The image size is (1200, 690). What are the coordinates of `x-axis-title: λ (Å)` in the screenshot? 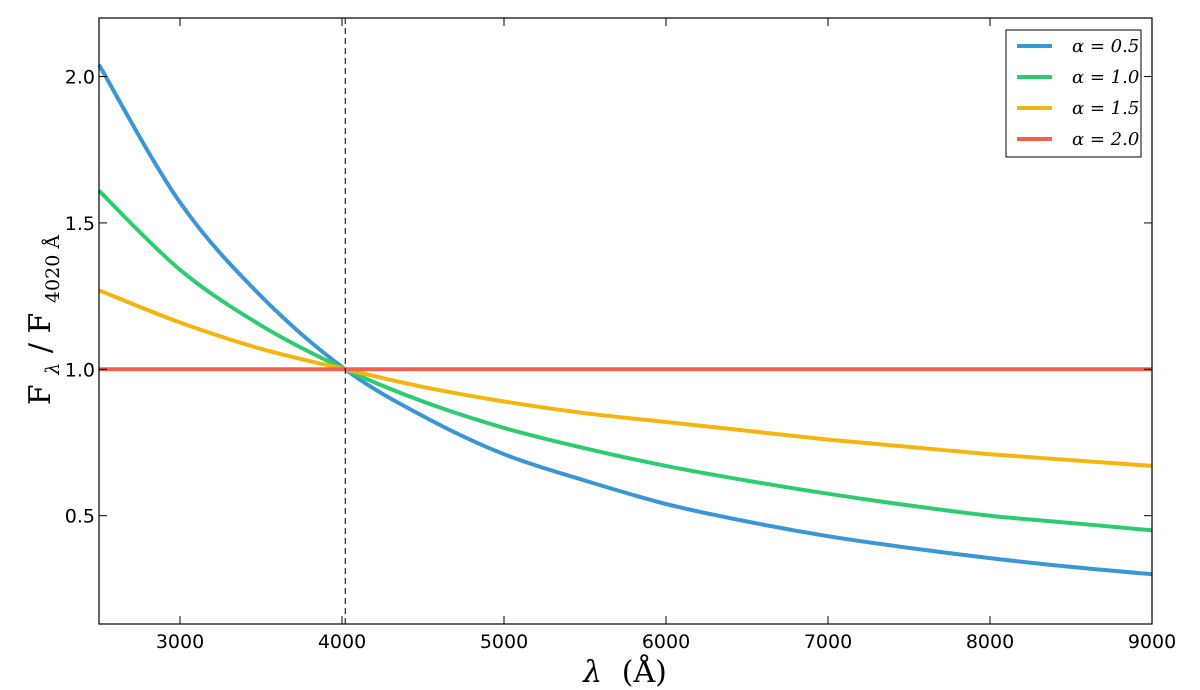 It's located at (624, 672).